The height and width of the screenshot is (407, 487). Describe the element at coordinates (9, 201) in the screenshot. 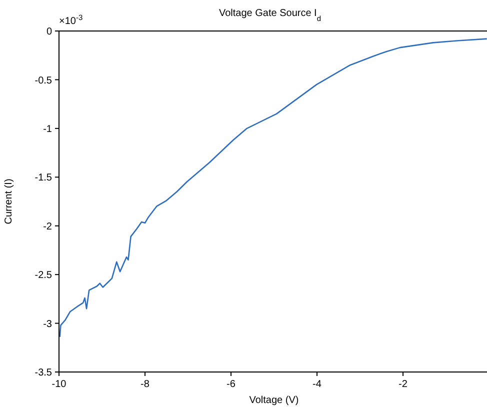

I see `y-axis-title: Current (I)` at that location.